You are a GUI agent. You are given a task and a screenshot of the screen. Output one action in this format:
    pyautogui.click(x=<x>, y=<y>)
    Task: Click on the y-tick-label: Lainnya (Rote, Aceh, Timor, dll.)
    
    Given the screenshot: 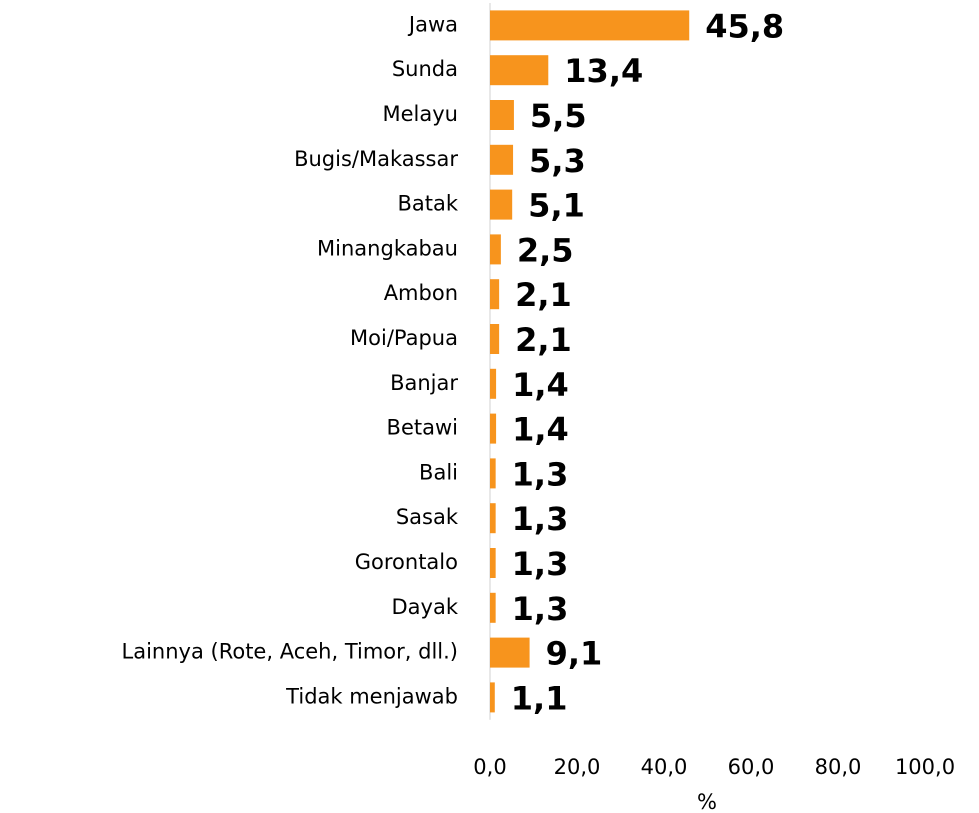 What is the action you would take?
    pyautogui.click(x=290, y=652)
    